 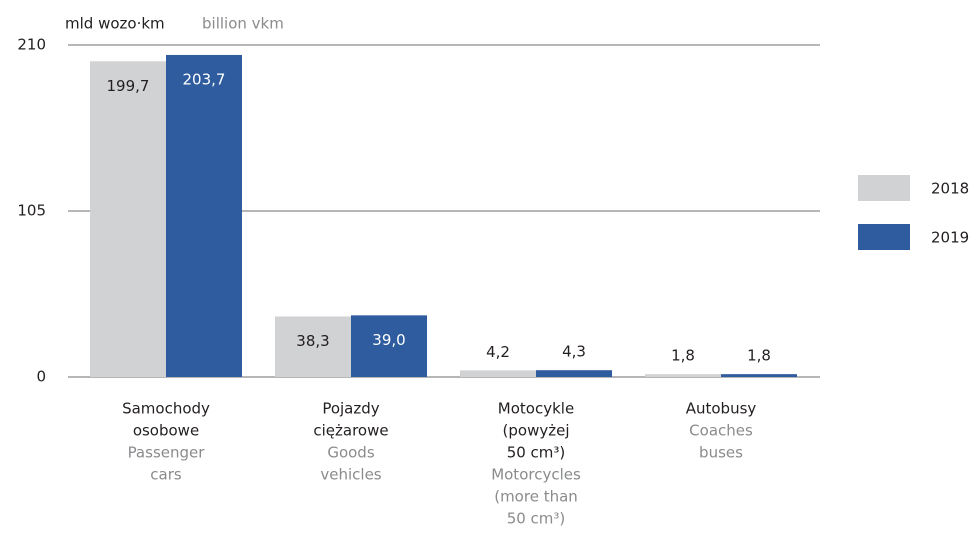 I want to click on value-label: 203,7, so click(x=204, y=79).